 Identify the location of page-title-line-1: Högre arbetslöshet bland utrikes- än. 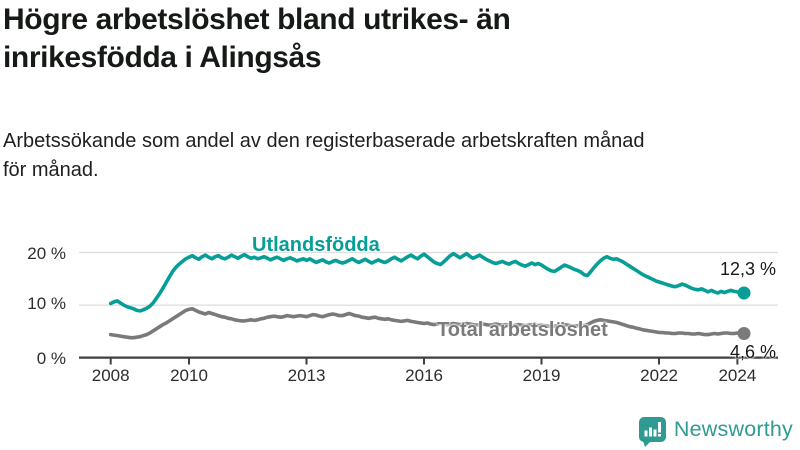
(257, 19).